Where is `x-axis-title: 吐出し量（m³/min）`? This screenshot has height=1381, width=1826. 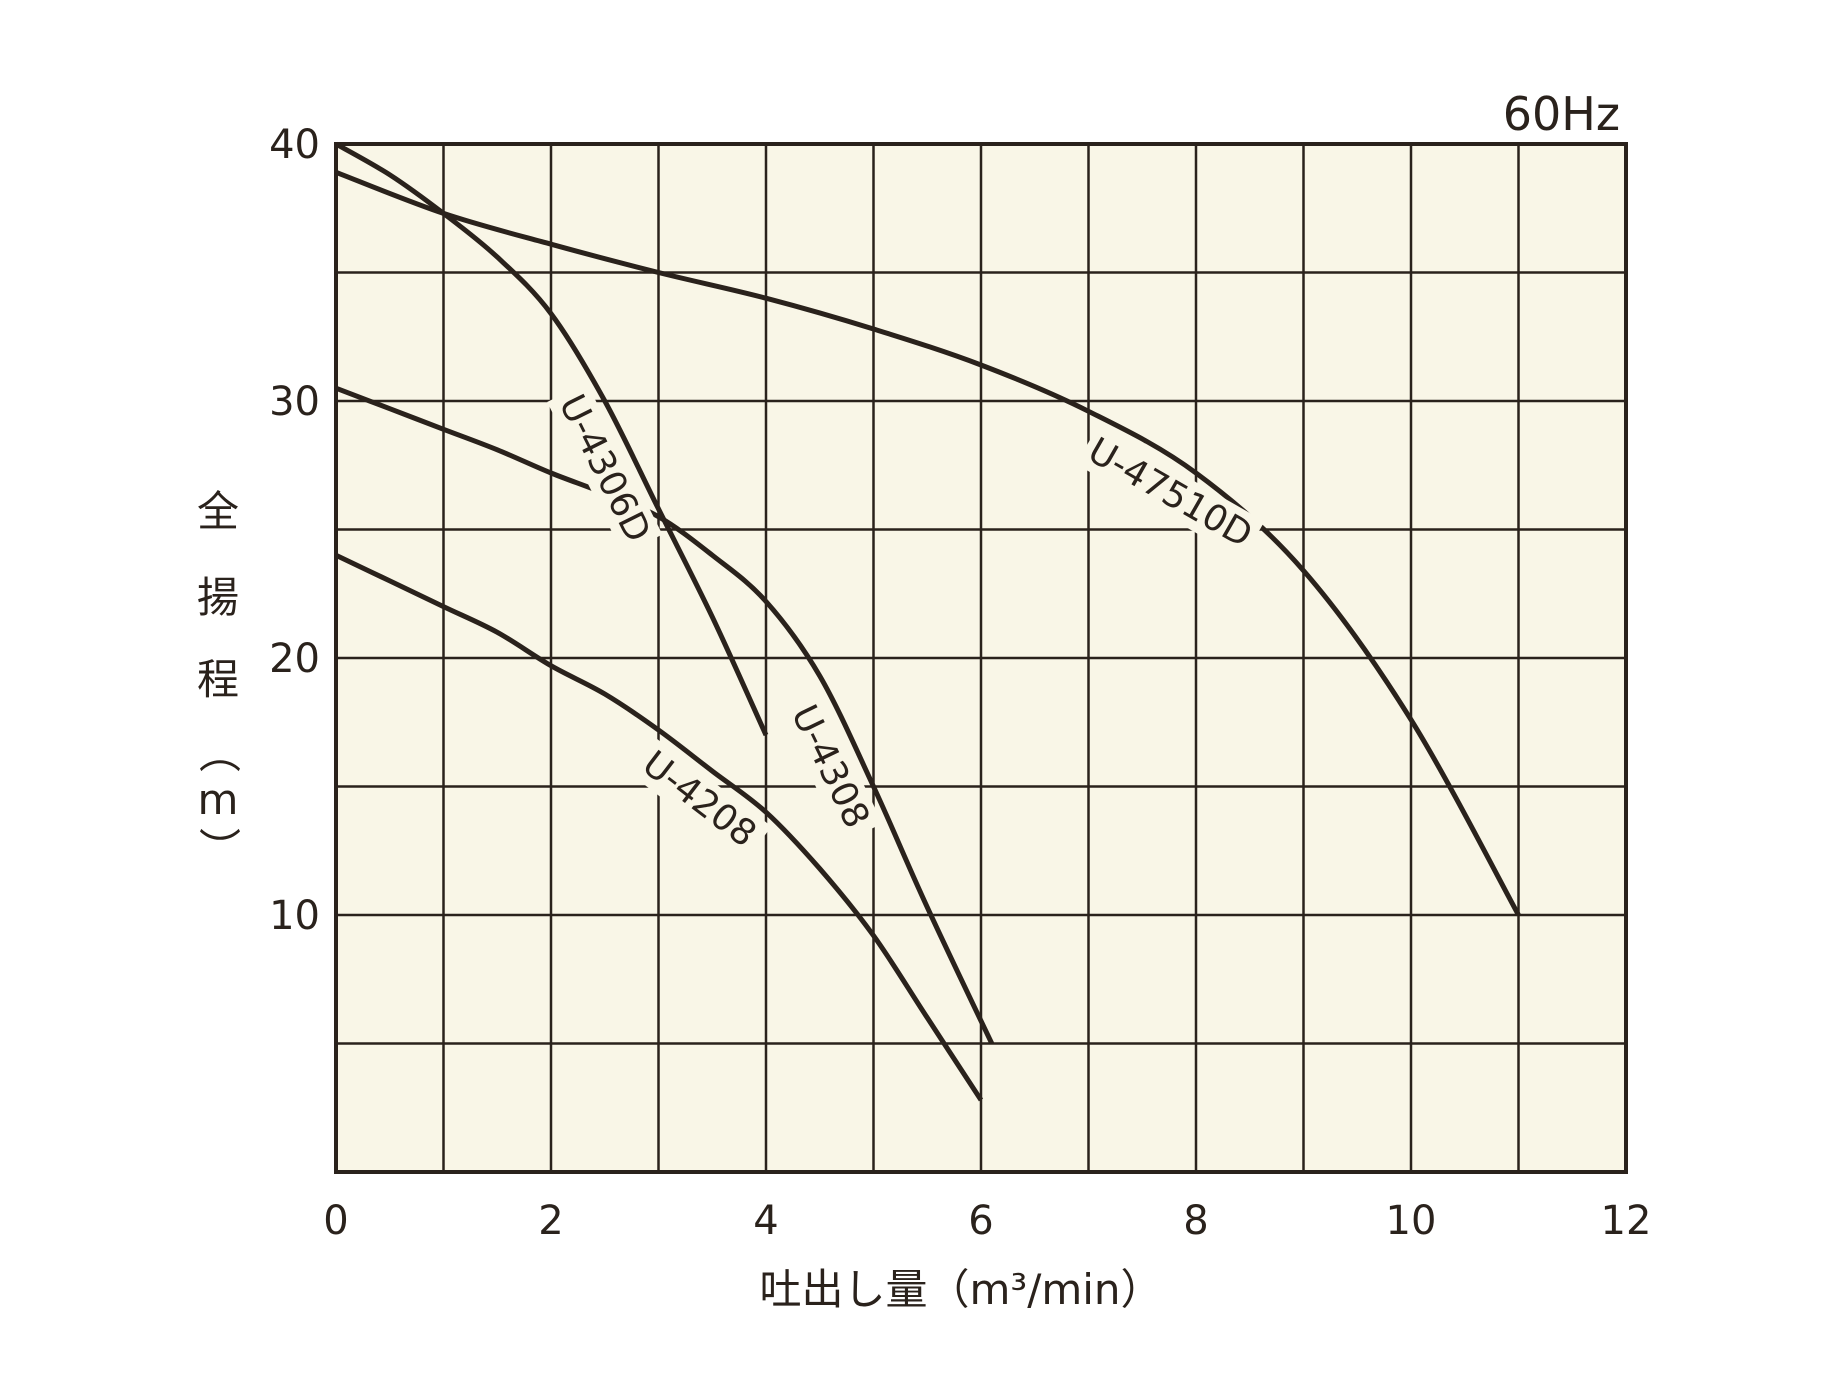
x-axis-title: 吐出し量（m³/min） is located at coordinates (960, 1289).